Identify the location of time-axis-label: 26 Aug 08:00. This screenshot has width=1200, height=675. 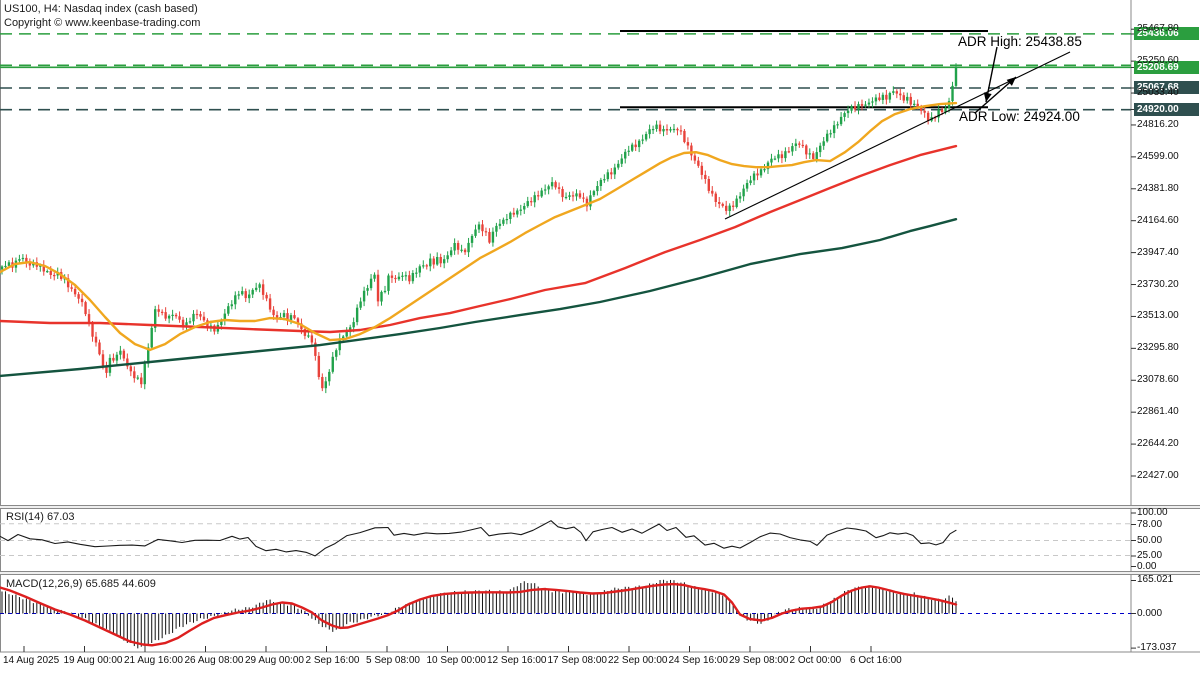
(214, 660).